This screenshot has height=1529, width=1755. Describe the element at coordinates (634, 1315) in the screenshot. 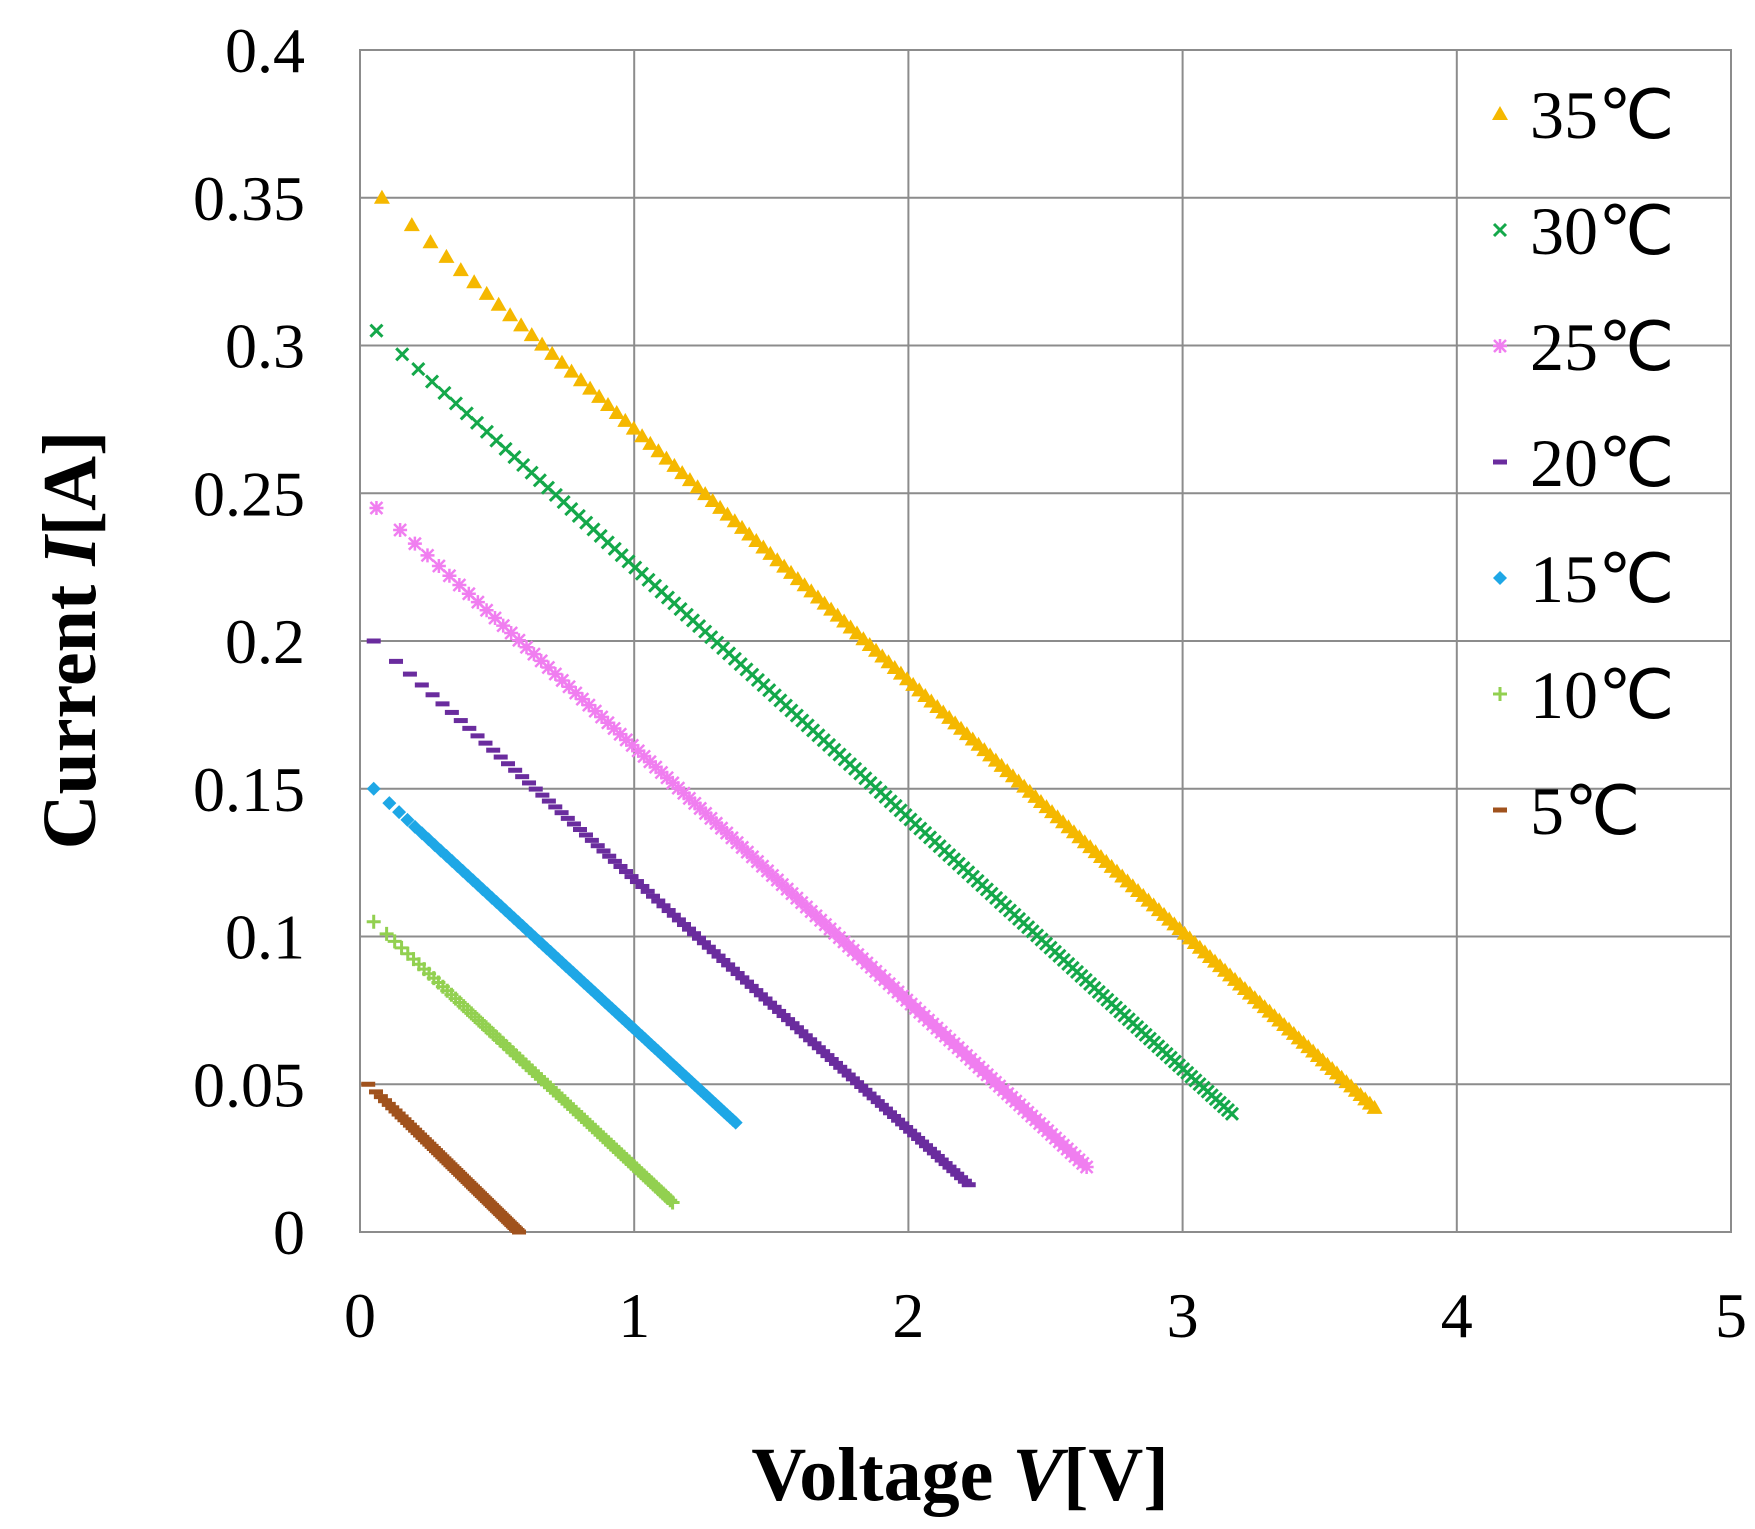

I see `x-tick-label: 1` at that location.